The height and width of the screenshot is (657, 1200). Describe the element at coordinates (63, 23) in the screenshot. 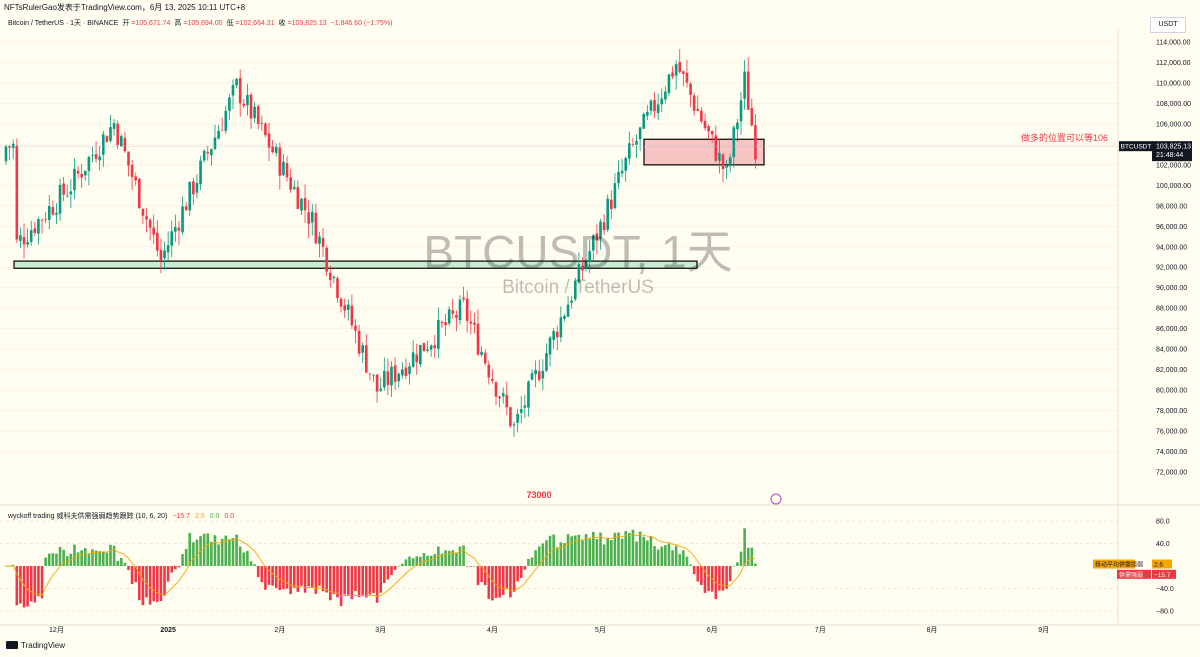

I see `symbol-line: Bitcoin / TetherUS · 1天 · BINANCE` at that location.